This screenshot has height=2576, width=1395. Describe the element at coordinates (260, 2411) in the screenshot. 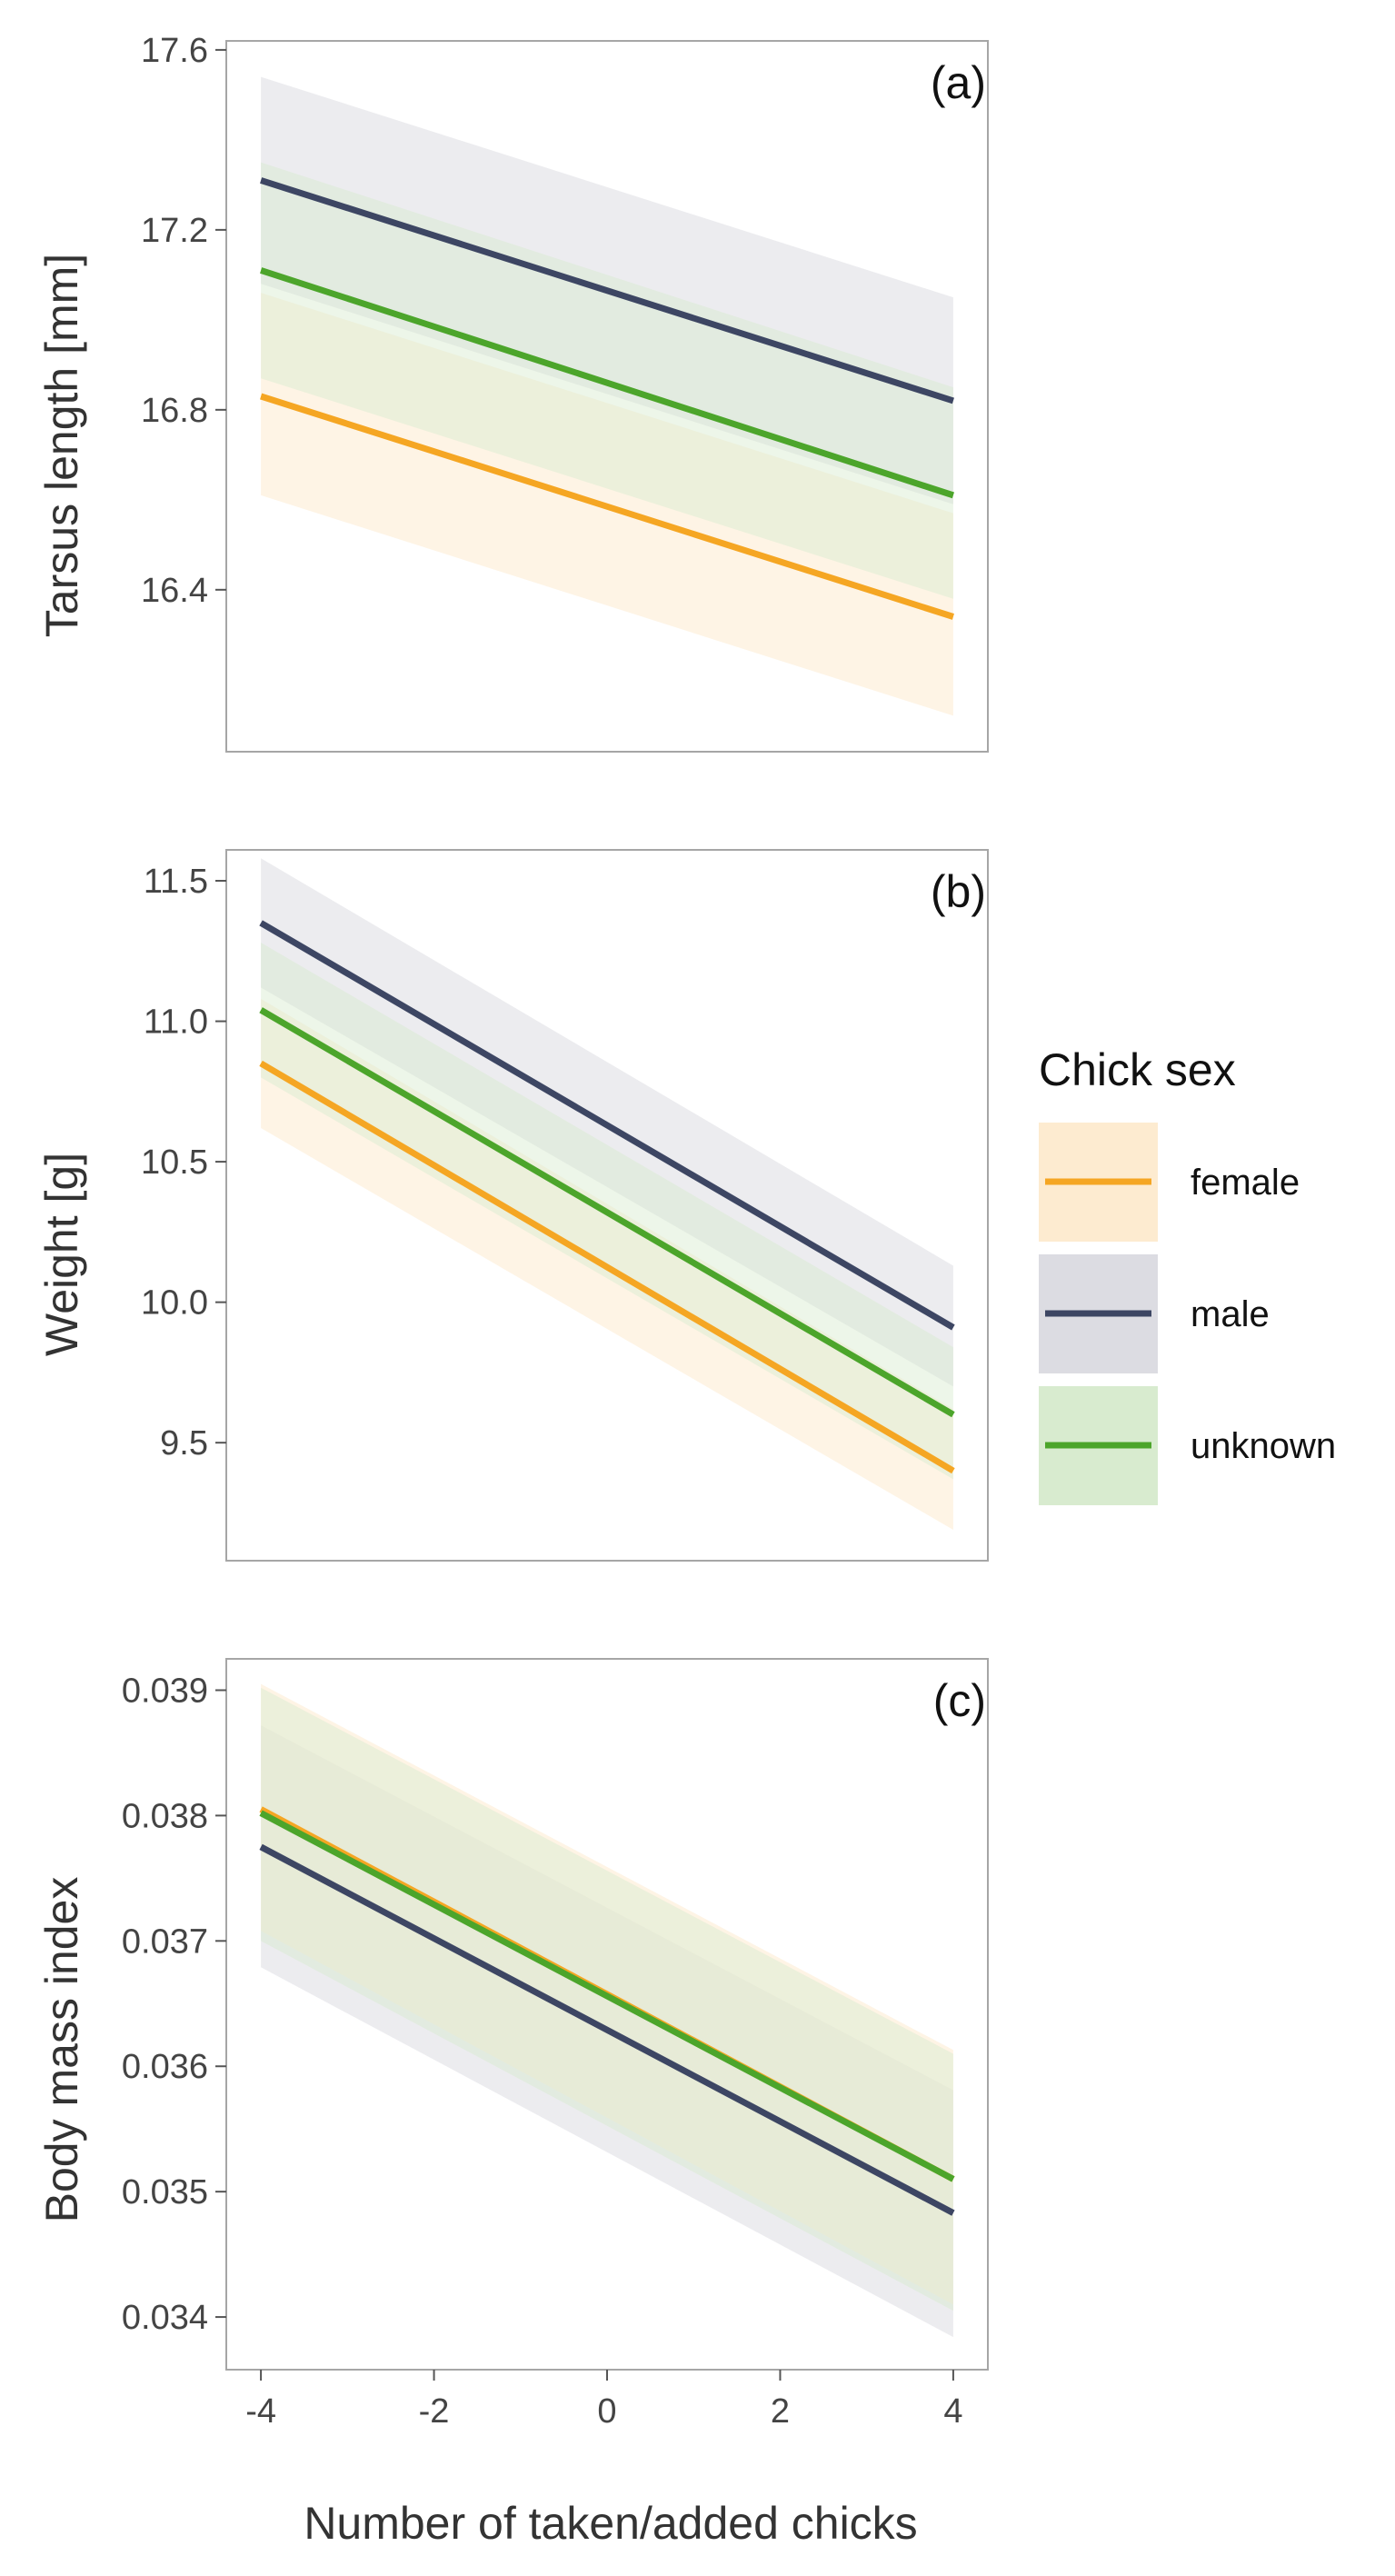

I see `panel-c-x-tick-label: -4` at that location.